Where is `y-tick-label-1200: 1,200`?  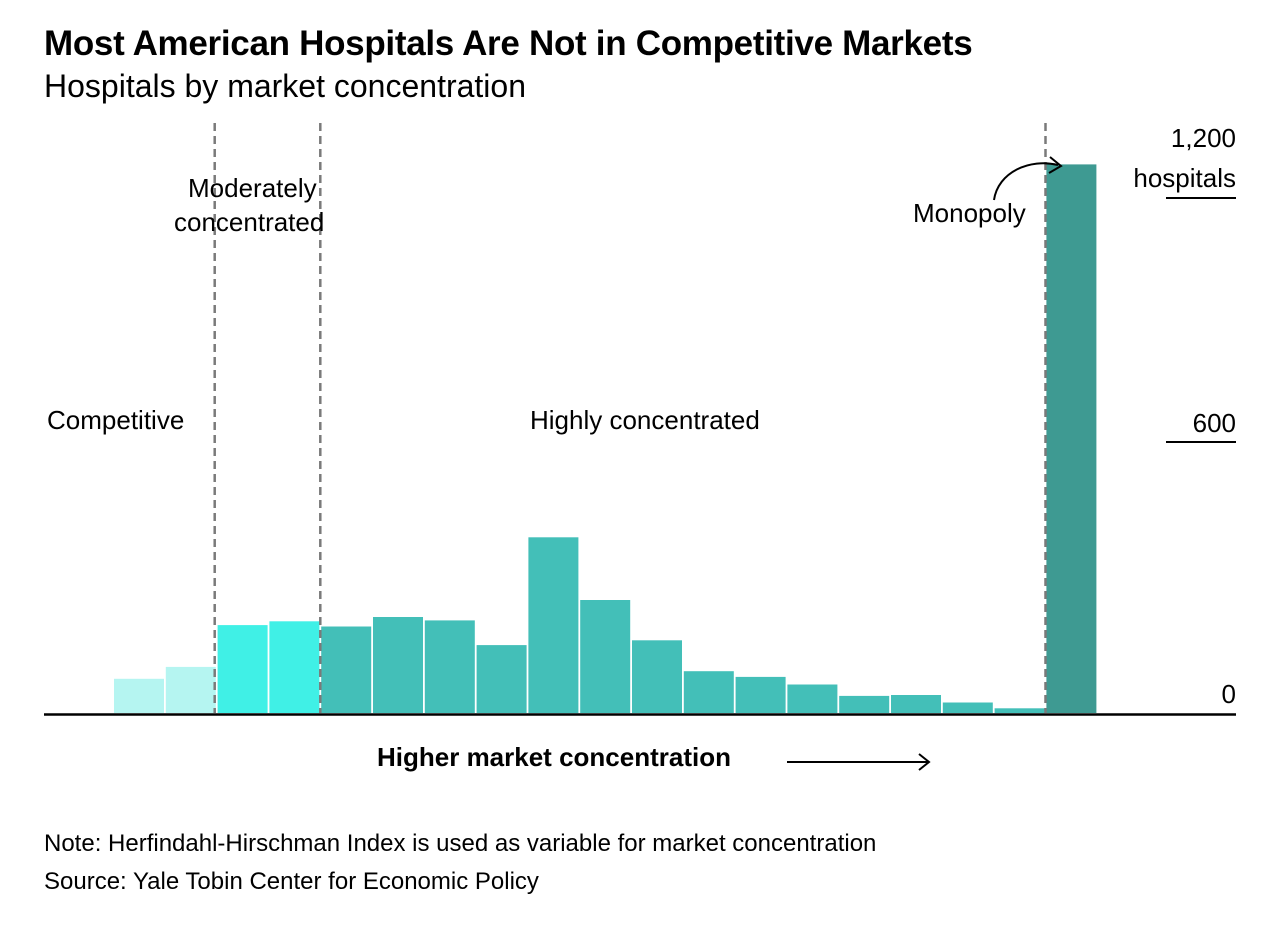 y-tick-label-1200: 1,200 is located at coordinates (1203, 138).